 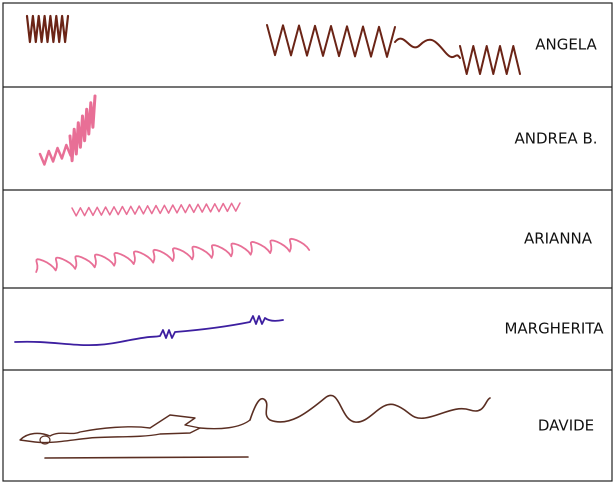 I want to click on child-name: ARIANNA, so click(x=558, y=239).